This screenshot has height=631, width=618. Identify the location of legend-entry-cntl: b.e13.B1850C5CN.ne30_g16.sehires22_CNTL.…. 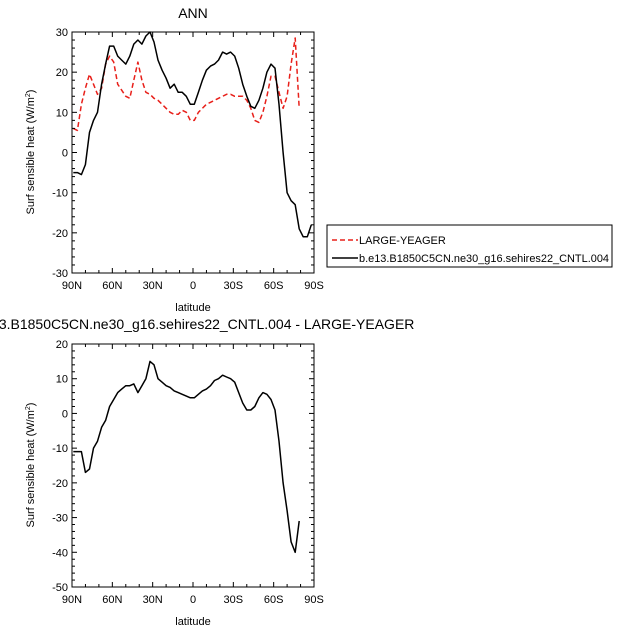
(484, 259).